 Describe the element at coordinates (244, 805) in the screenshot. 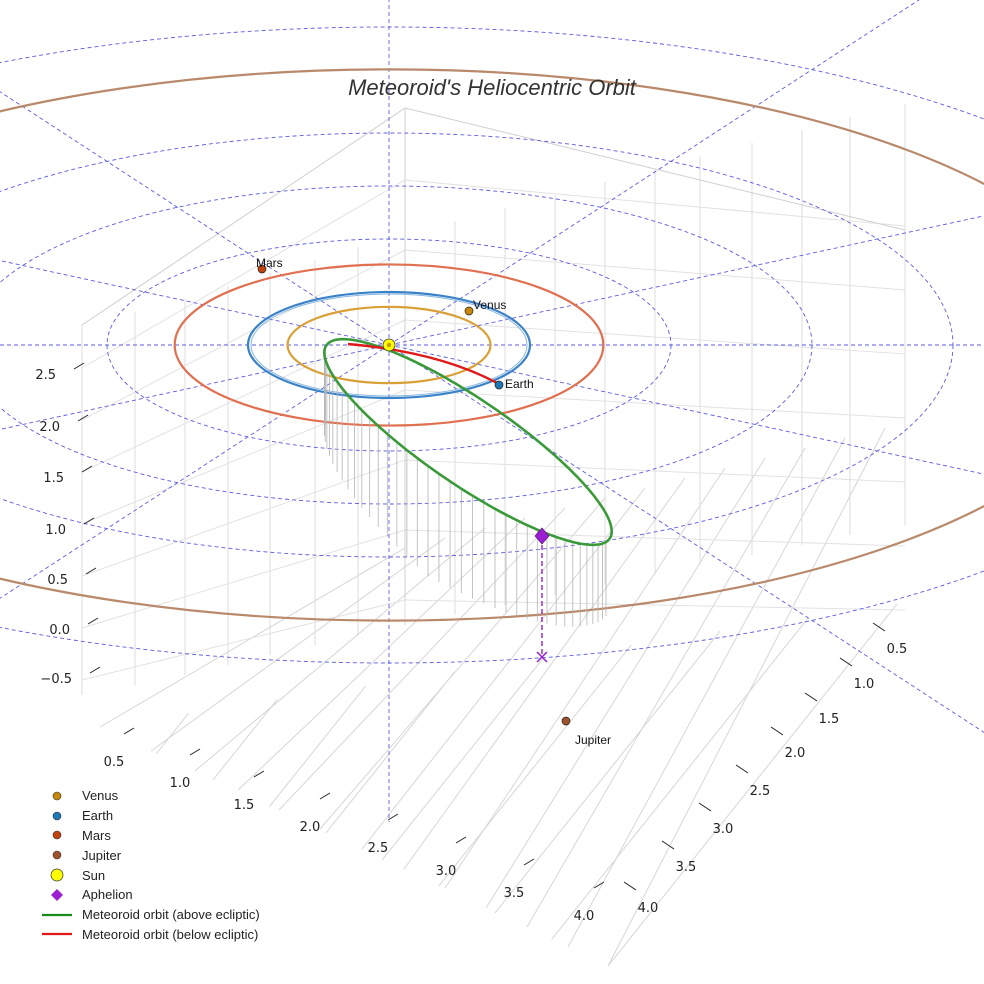

I see `x-tick-label: 1.5` at that location.